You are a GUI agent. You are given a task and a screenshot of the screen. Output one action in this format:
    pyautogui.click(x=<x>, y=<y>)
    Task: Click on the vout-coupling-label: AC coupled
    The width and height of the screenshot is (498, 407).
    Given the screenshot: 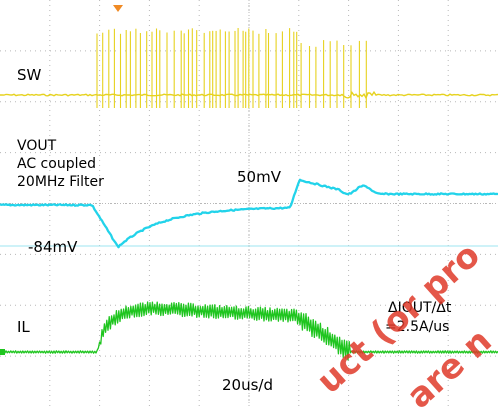 What is the action you would take?
    pyautogui.click(x=56, y=164)
    